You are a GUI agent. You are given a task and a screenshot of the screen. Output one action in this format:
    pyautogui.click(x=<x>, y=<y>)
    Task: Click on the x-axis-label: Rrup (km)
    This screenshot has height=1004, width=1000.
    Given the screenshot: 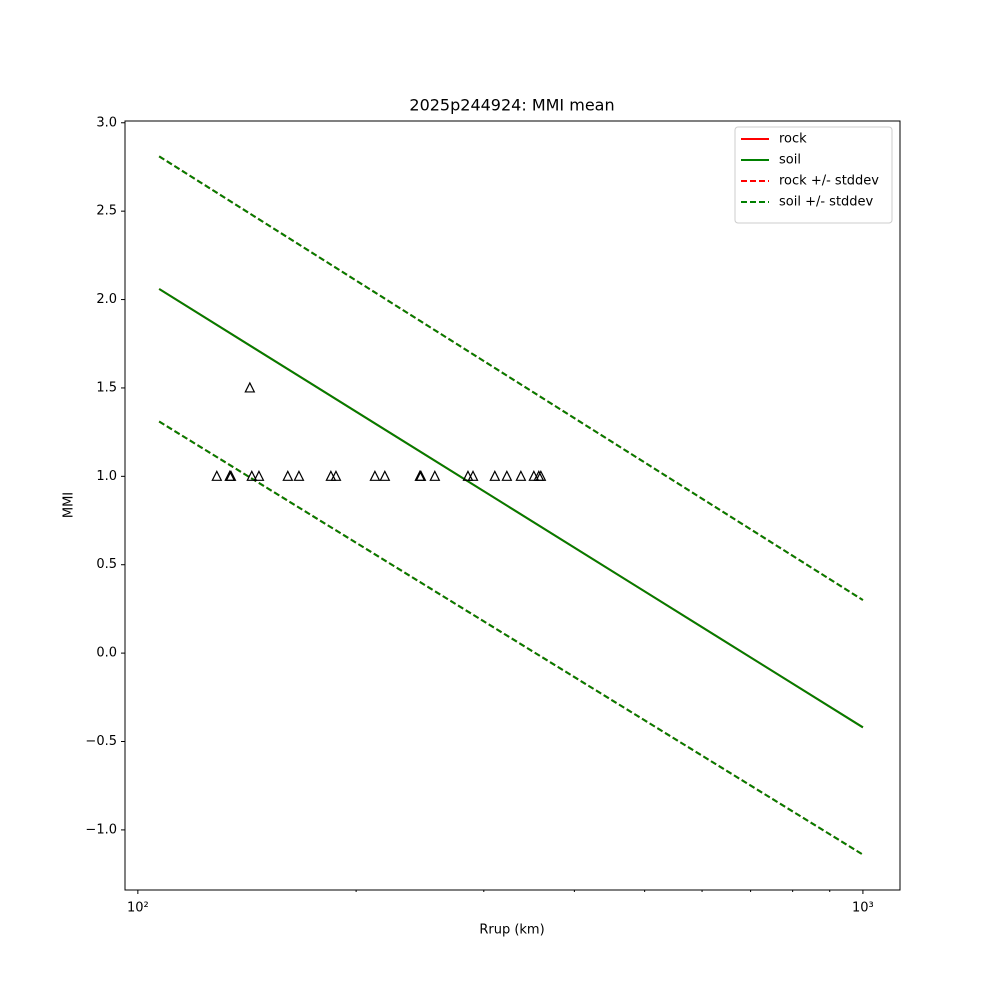 What is the action you would take?
    pyautogui.click(x=511, y=930)
    